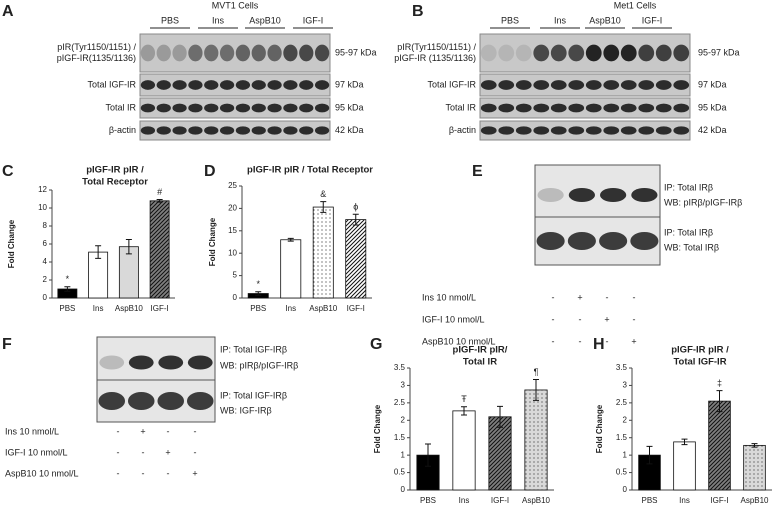  I want to click on x-tick-label: Ins, so click(684, 500).